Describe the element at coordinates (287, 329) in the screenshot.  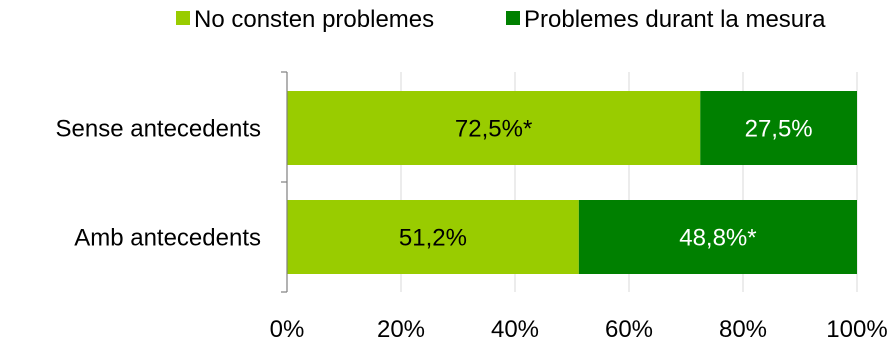
I see `x-tick-label: 0%` at that location.